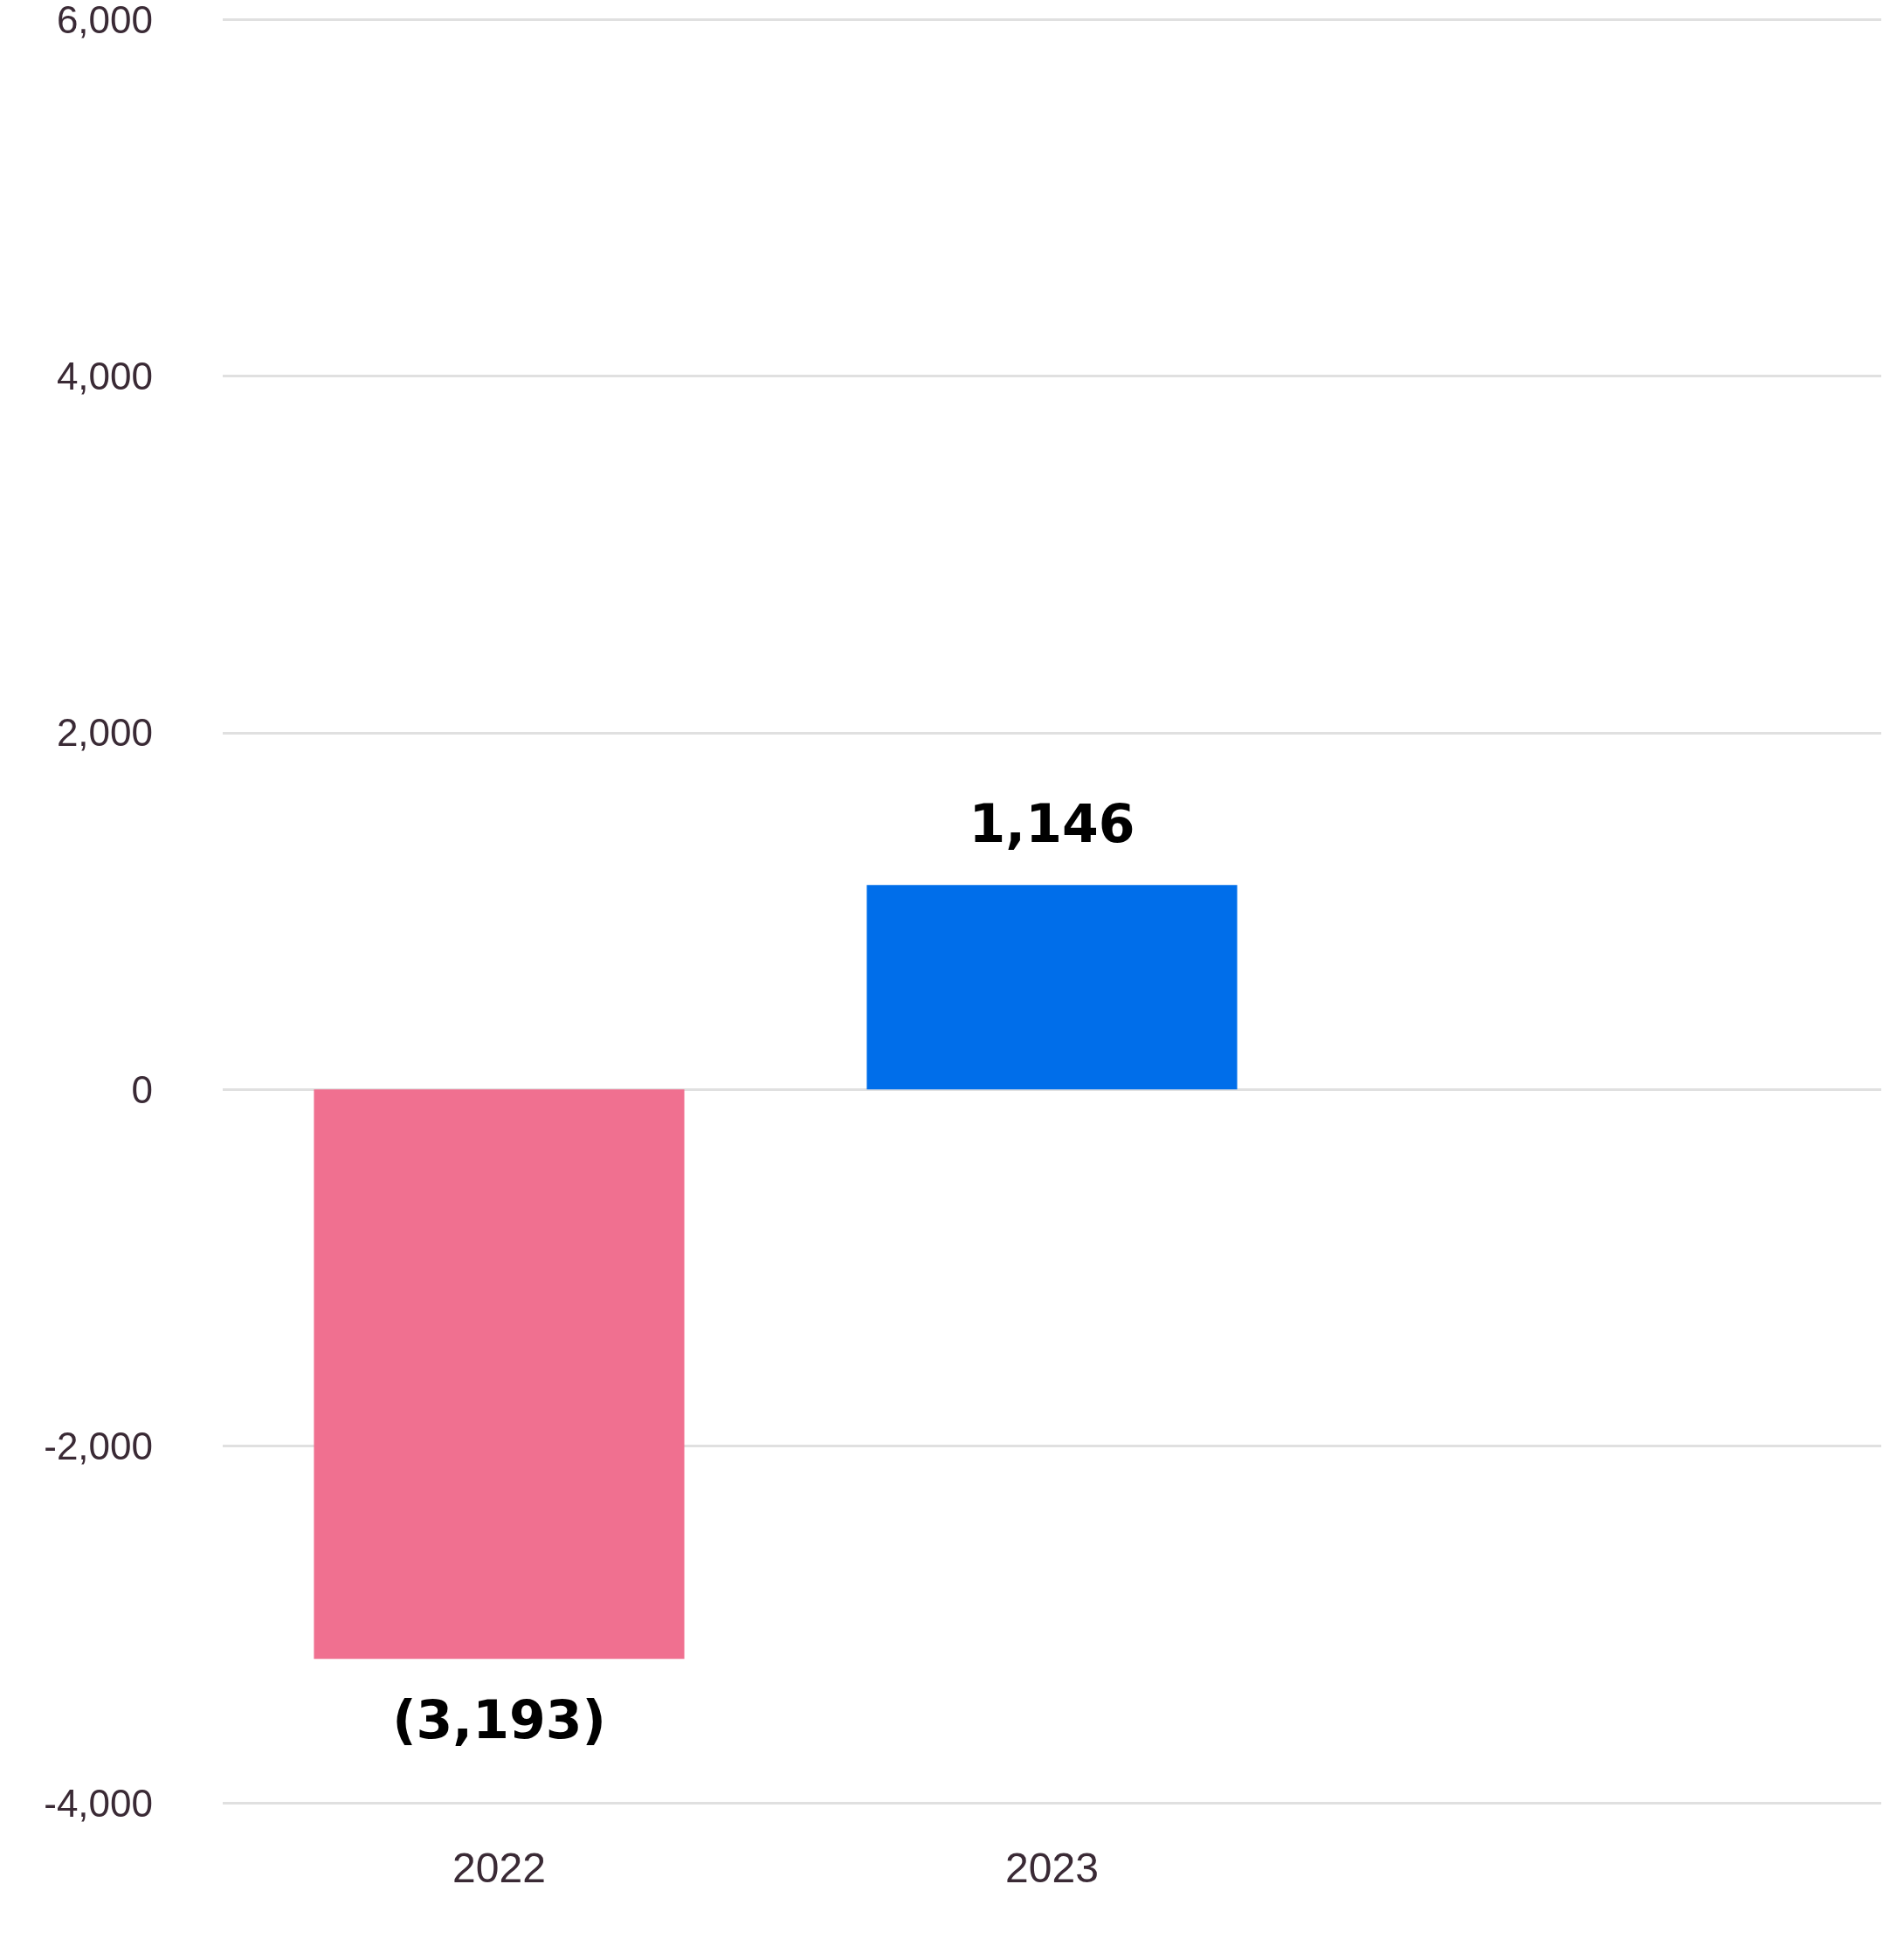 This screenshot has width=1883, height=1960. I want to click on x-tick-label: 2023, so click(1052, 1867).